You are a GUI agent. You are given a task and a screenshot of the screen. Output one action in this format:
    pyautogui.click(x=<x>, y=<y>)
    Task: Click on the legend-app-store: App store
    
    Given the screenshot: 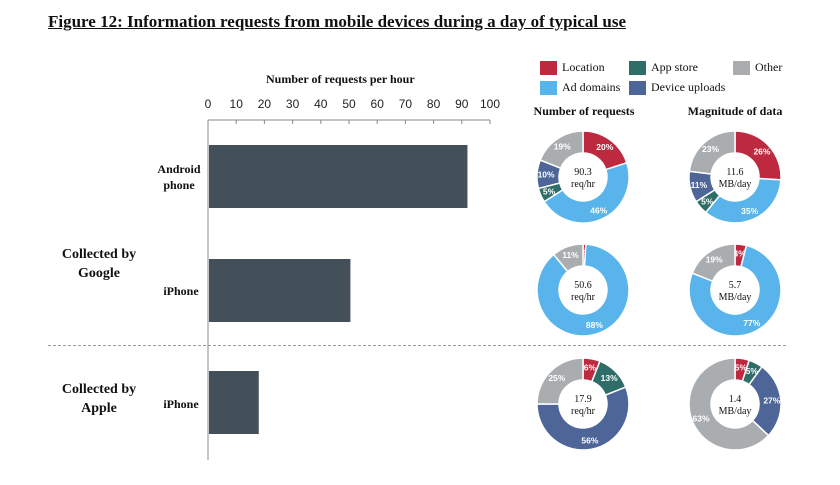 What is the action you would take?
    pyautogui.click(x=663, y=67)
    